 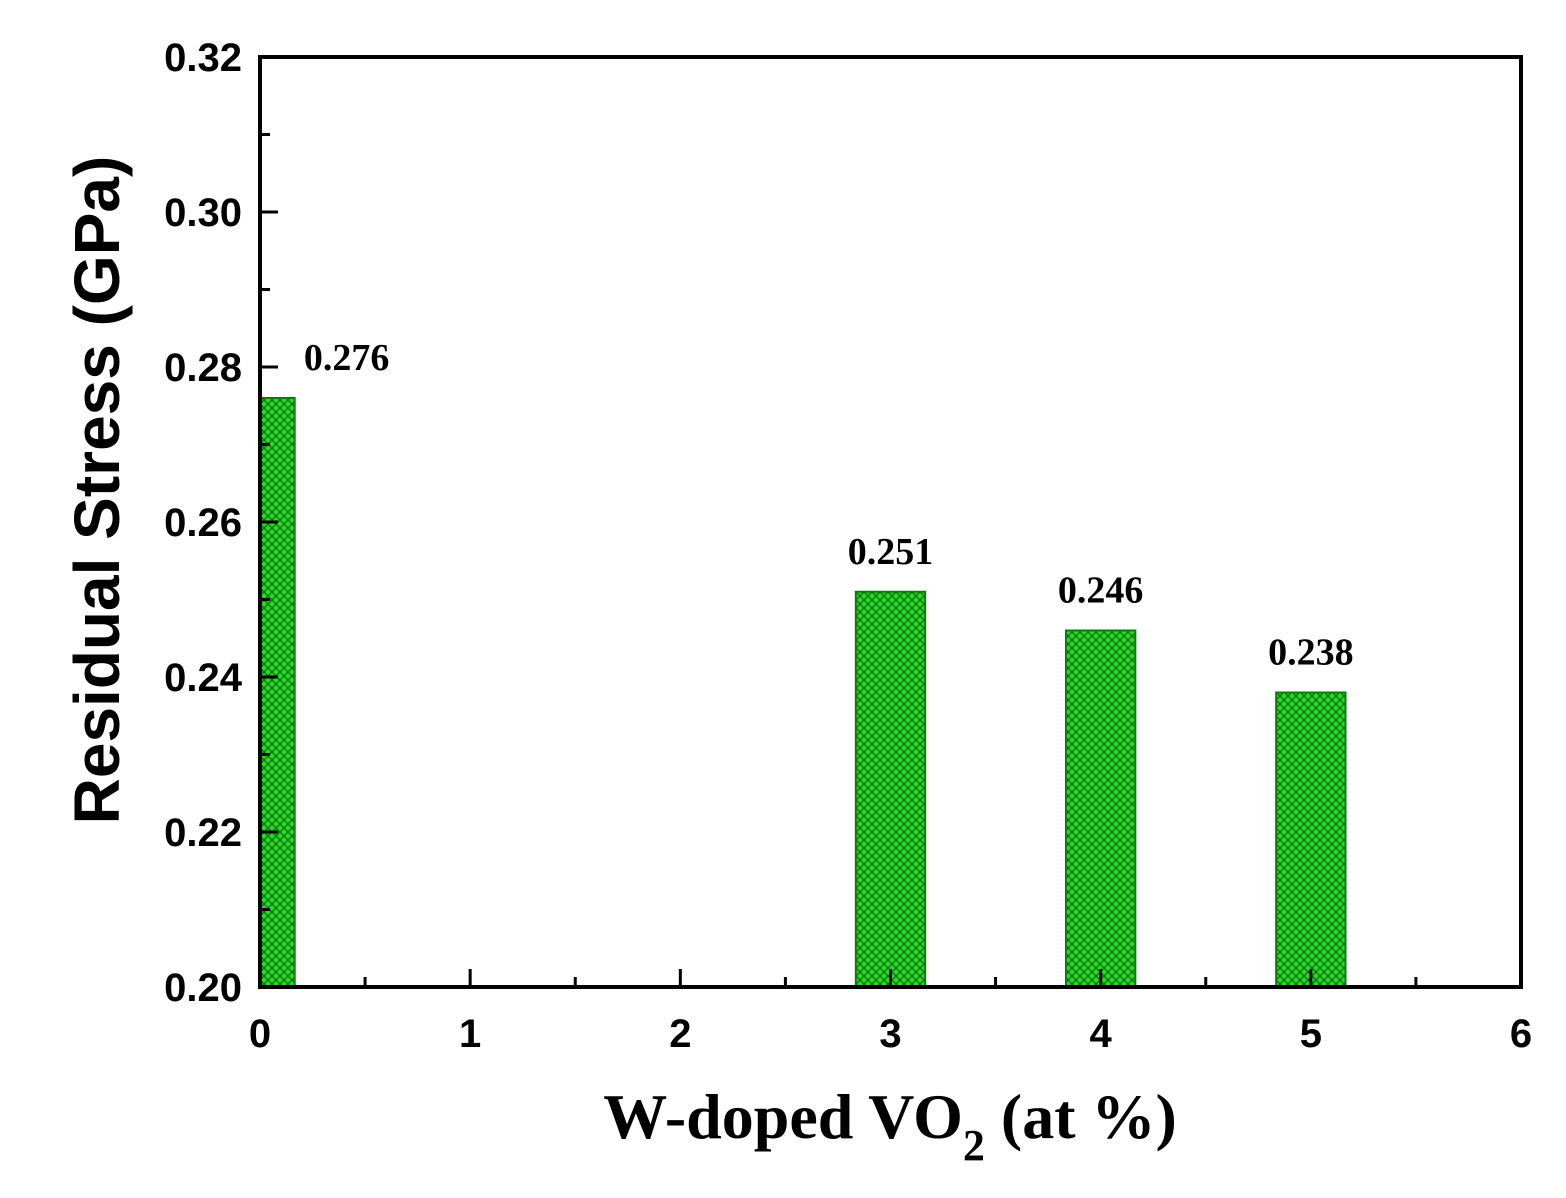 I want to click on y-tick-label: 0.26, so click(x=203, y=523).